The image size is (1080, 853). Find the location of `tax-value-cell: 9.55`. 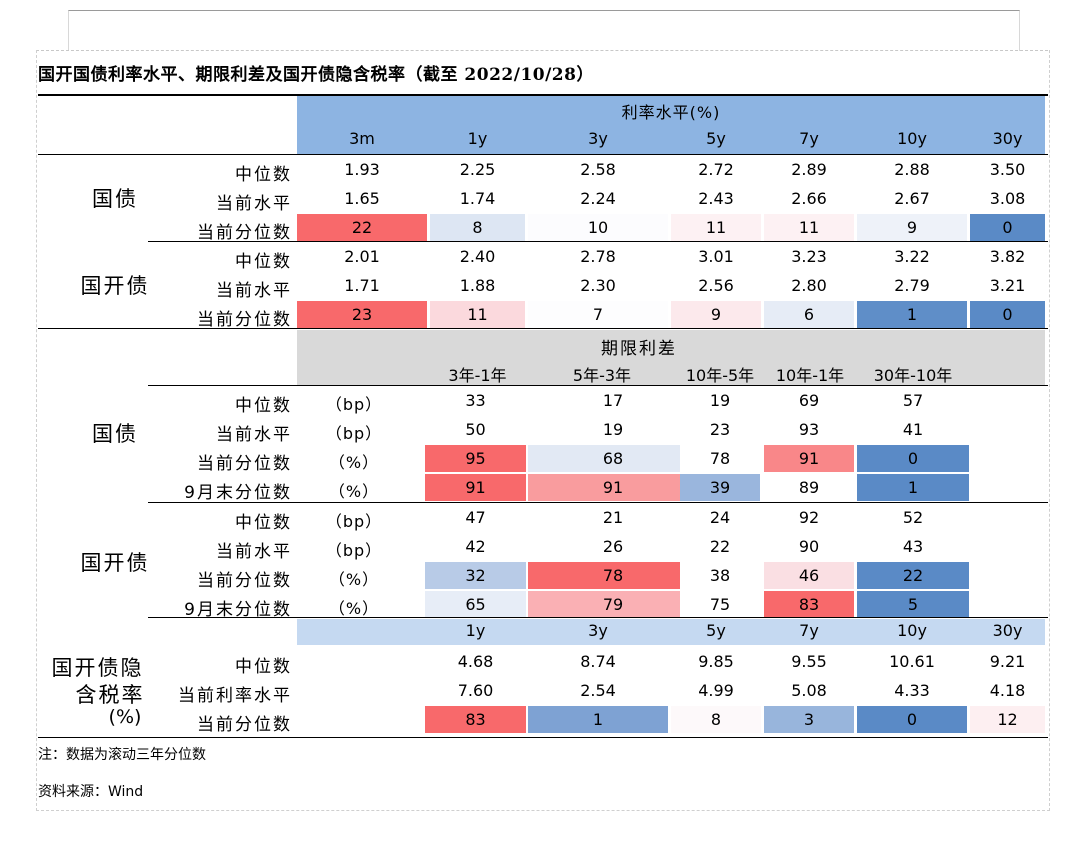

tax-value-cell: 9.55 is located at coordinates (809, 661).